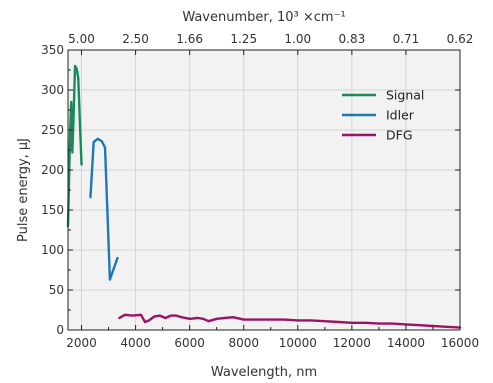 The height and width of the screenshot is (383, 493). Describe the element at coordinates (290, 321) in the screenshot. I see `series-line-dfg` at that location.